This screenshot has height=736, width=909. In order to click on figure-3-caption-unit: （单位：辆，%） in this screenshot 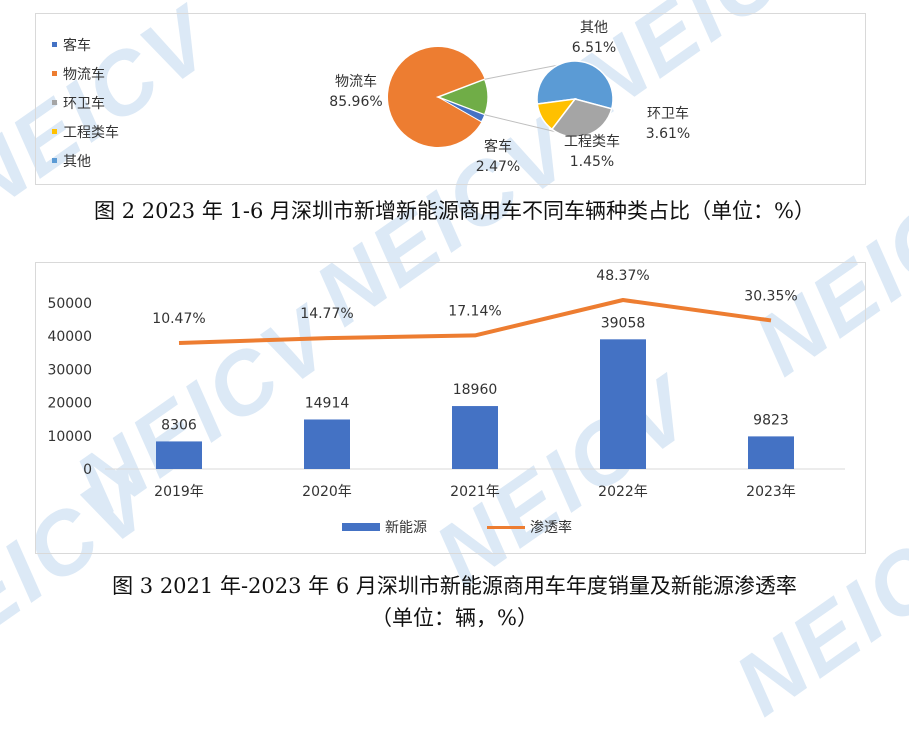, I will do `click(454, 618)`.